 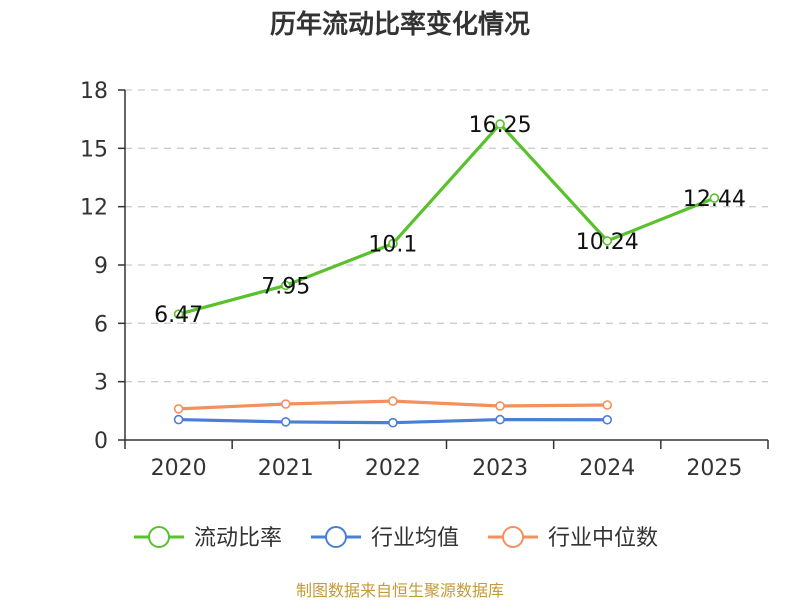 What do you see at coordinates (400, 24) in the screenshot?
I see `chart-title: 历年流动比率变化情况` at bounding box center [400, 24].